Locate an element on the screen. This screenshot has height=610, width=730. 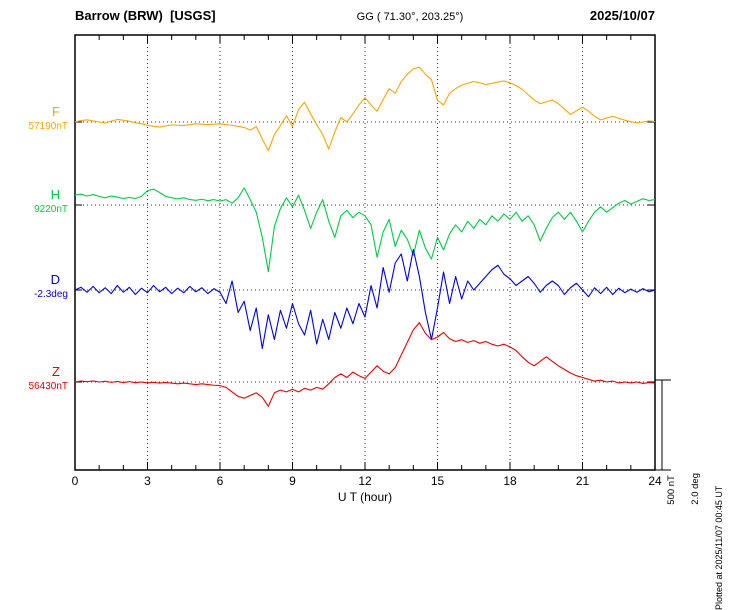
x-tick-label: 15 is located at coordinates (437, 481).